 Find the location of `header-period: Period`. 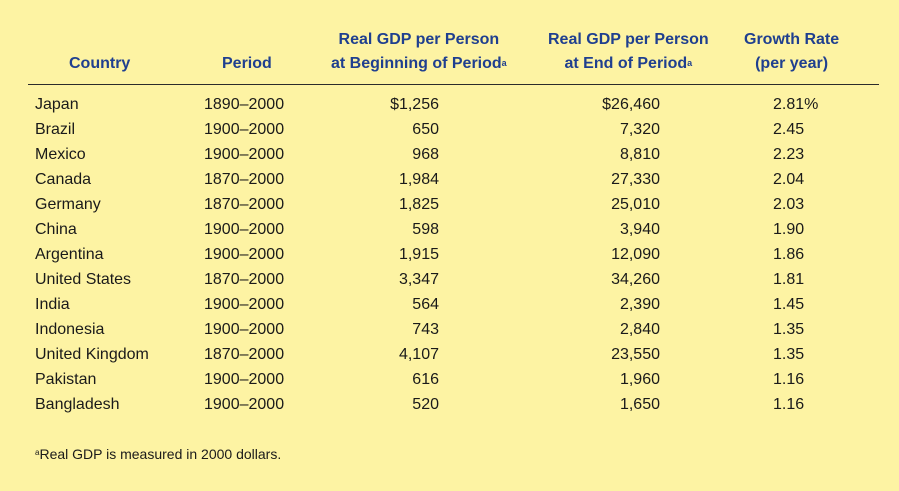

header-period: Period is located at coordinates (247, 63).